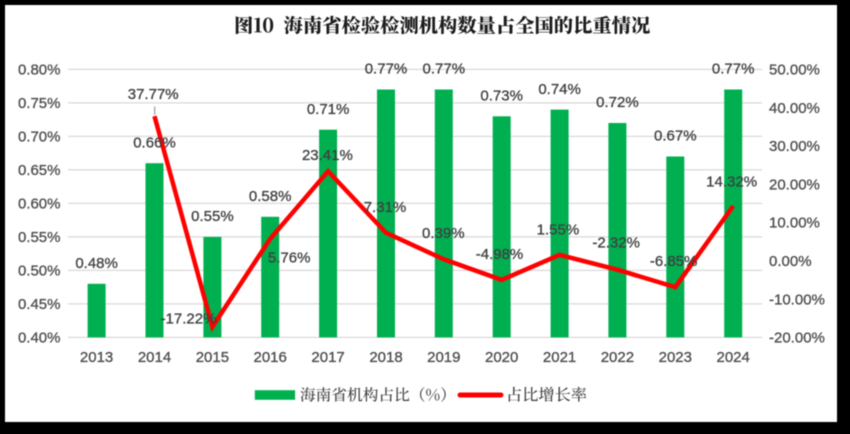 Image resolution: width=850 pixels, height=434 pixels. I want to click on svg-text: 0.48%, so click(96, 263).